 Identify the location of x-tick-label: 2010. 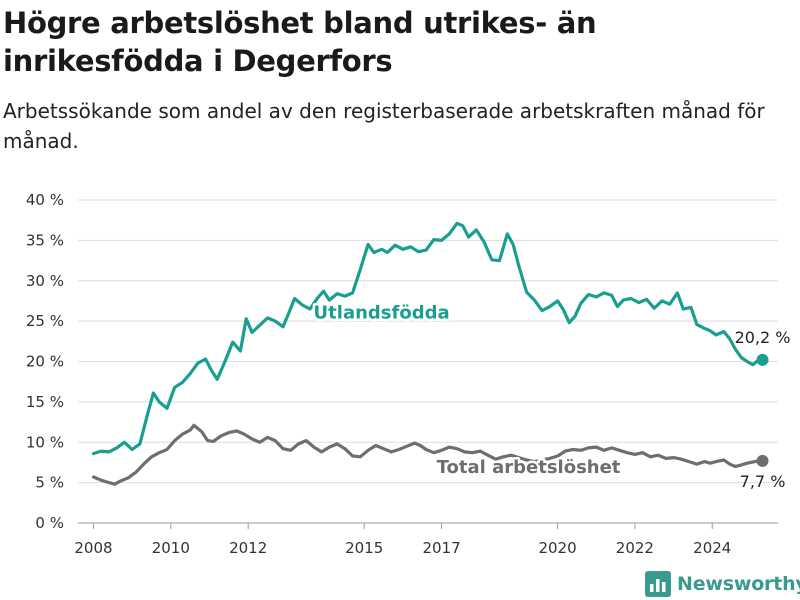
(171, 548).